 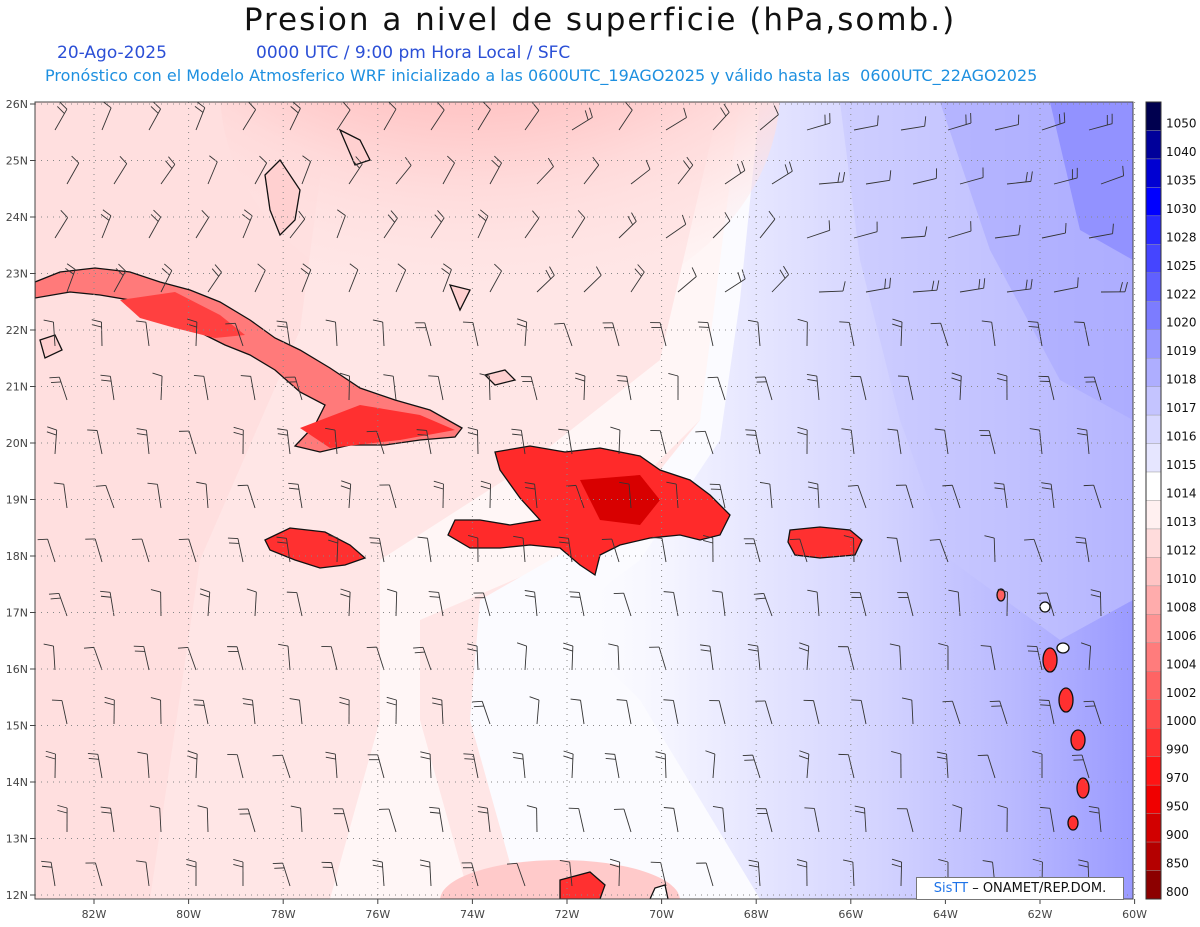 I want to click on legend-label: 1000, so click(x=1181, y=721).